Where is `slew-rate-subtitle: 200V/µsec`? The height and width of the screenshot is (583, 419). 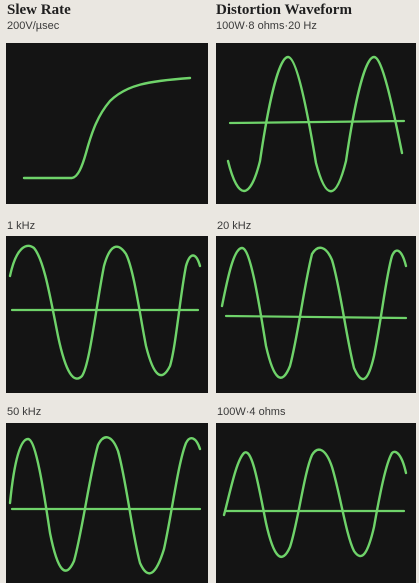
slew-rate-subtitle: 200V/µsec is located at coordinates (33, 26).